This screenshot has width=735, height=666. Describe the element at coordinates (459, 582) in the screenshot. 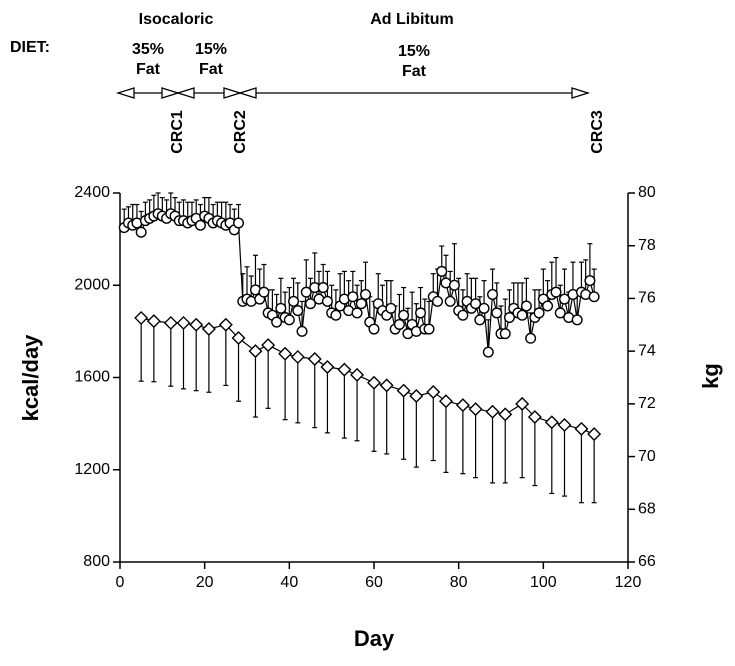

I see `x-tick-label: 80` at that location.